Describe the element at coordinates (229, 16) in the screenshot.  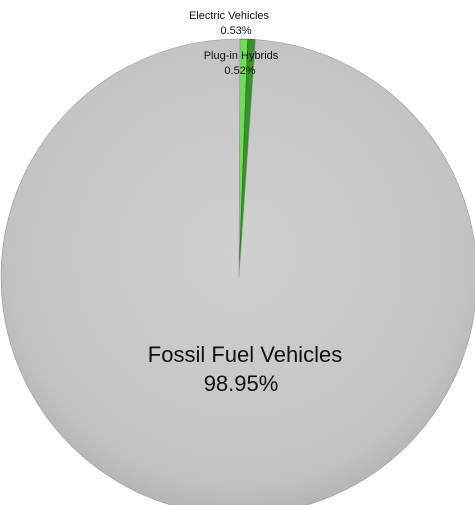
I see `electric-vehicles-label: Electric Vehicles` at that location.